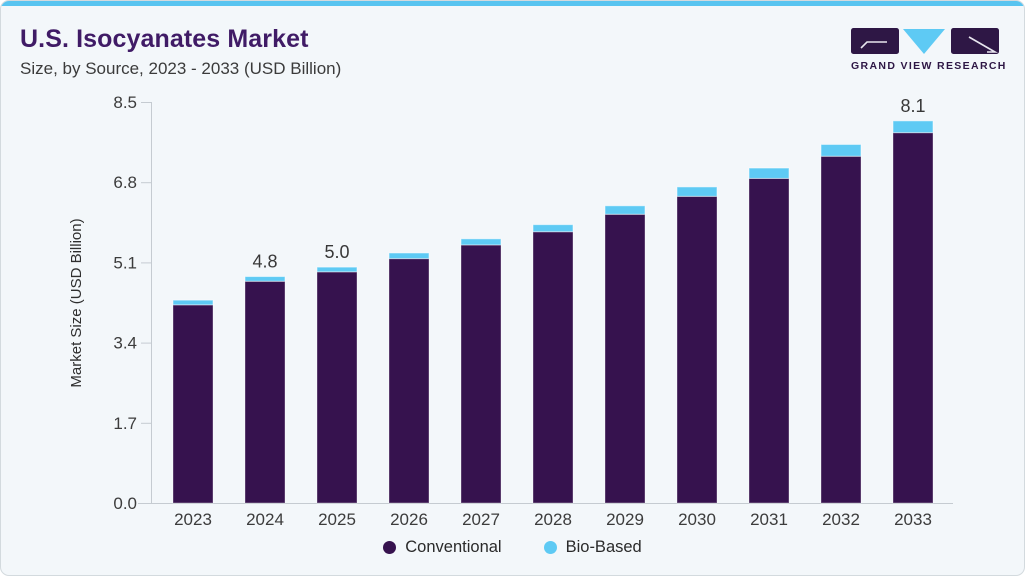 The image size is (1025, 576). What do you see at coordinates (164, 39) in the screenshot?
I see `page-title: U.S. Isocyanates Market` at bounding box center [164, 39].